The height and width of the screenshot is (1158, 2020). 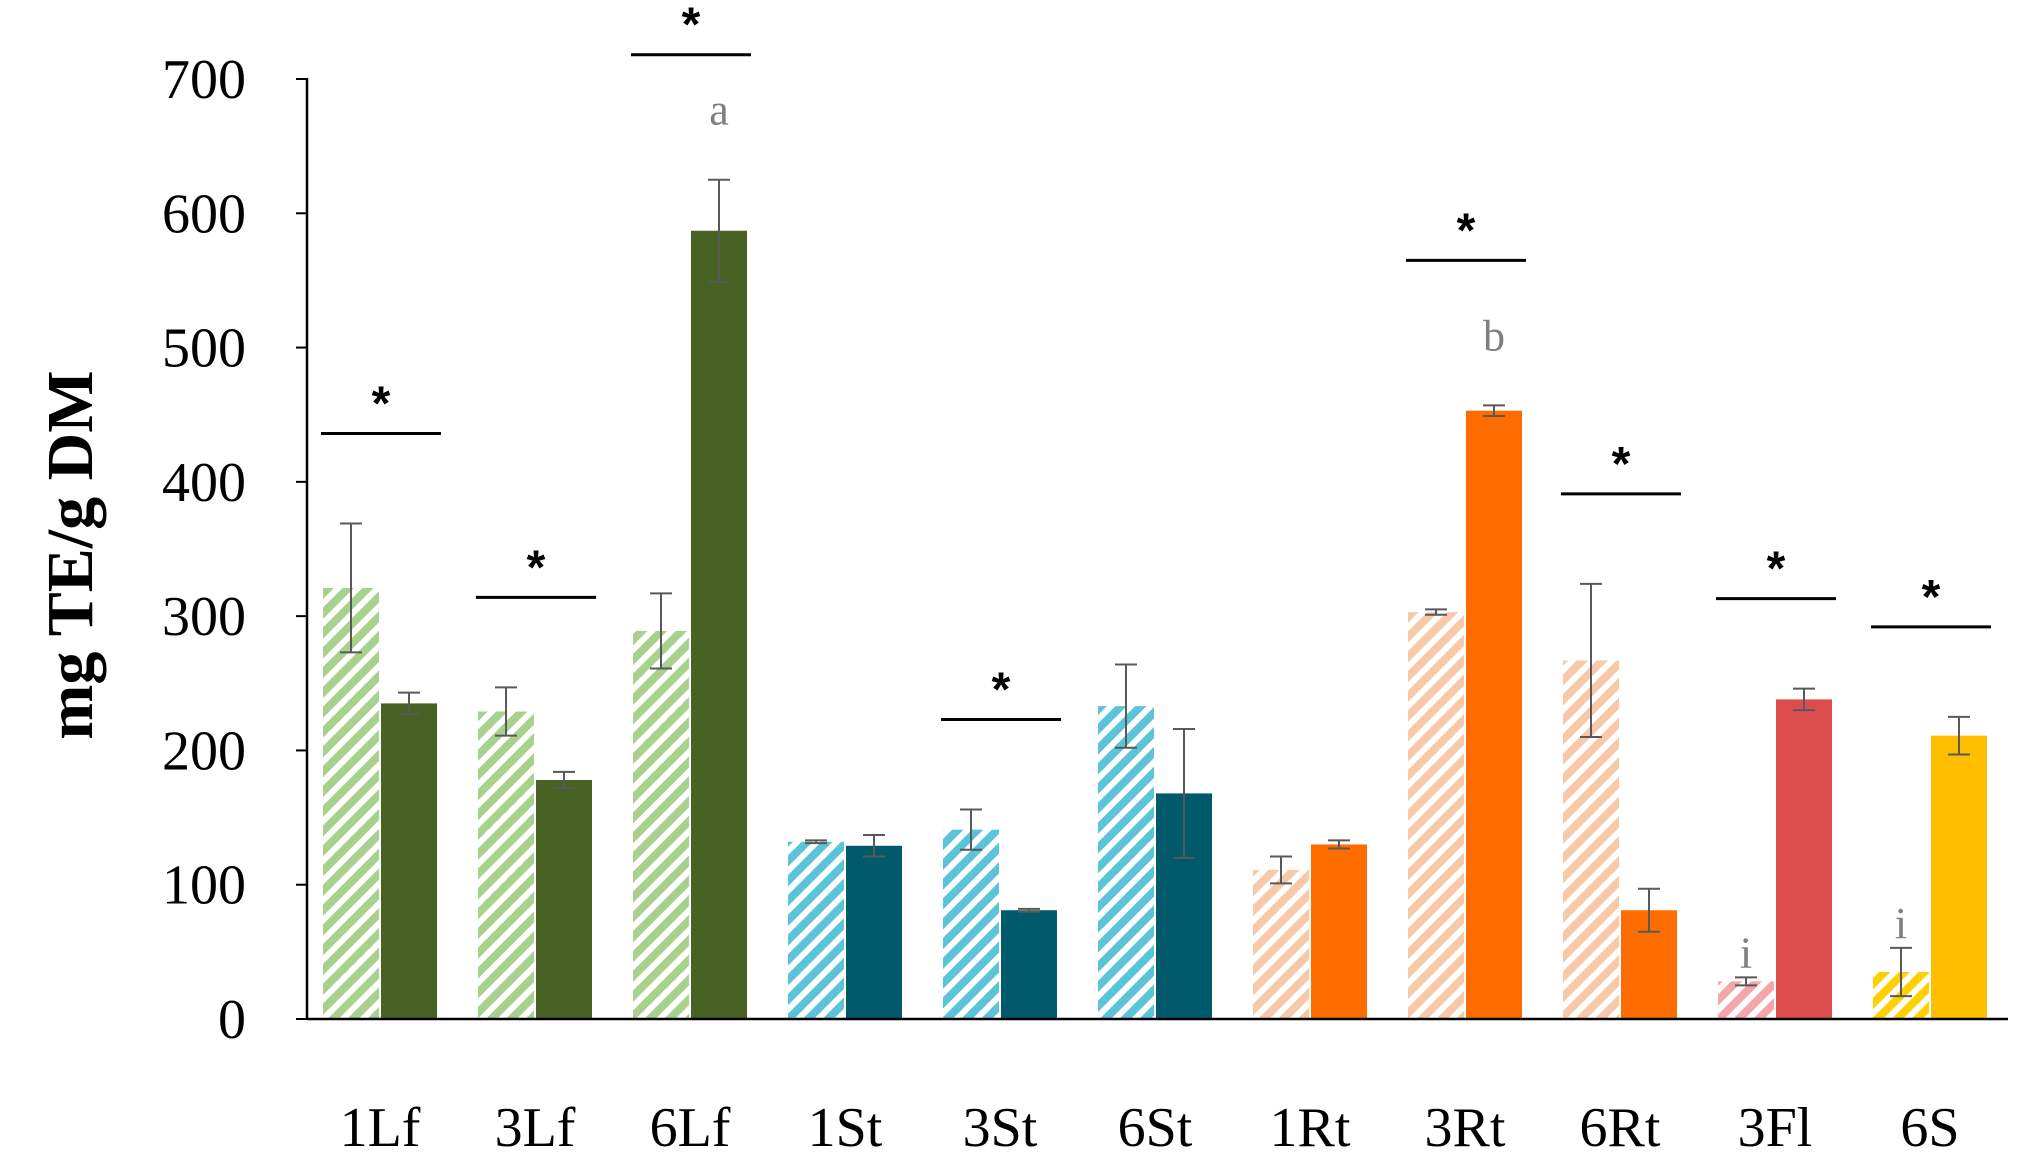 What do you see at coordinates (204, 617) in the screenshot?
I see `y-tick-label: 300` at bounding box center [204, 617].